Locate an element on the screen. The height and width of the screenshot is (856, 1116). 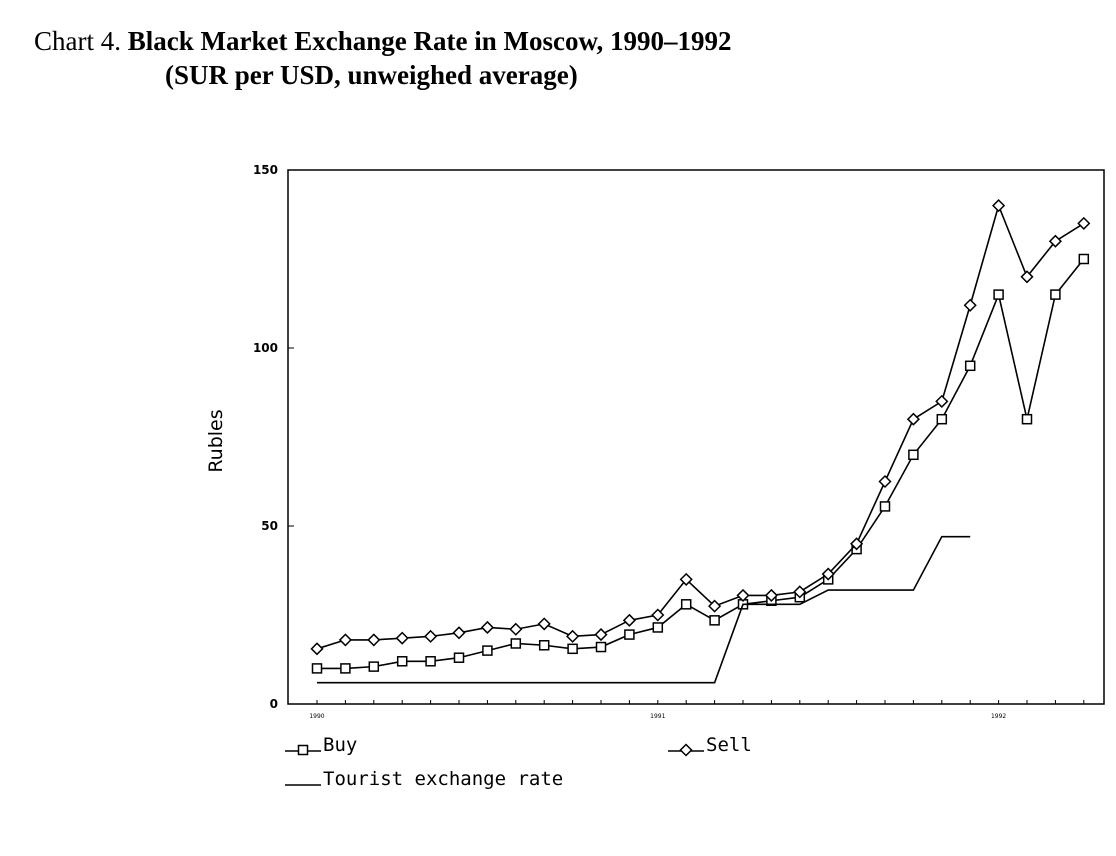
chart-number: Chart 4. is located at coordinates (77, 41).